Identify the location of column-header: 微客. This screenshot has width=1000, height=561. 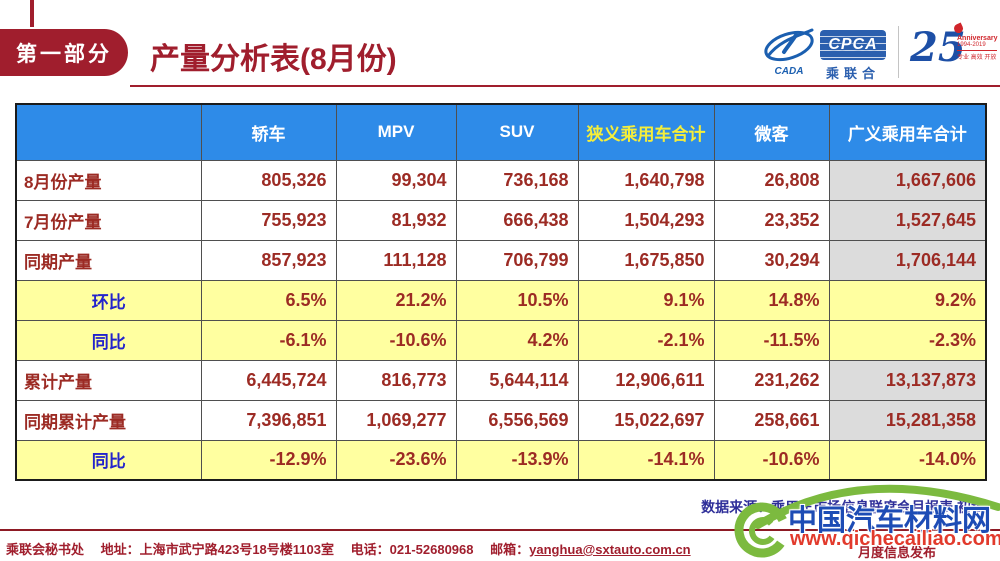
(771, 132).